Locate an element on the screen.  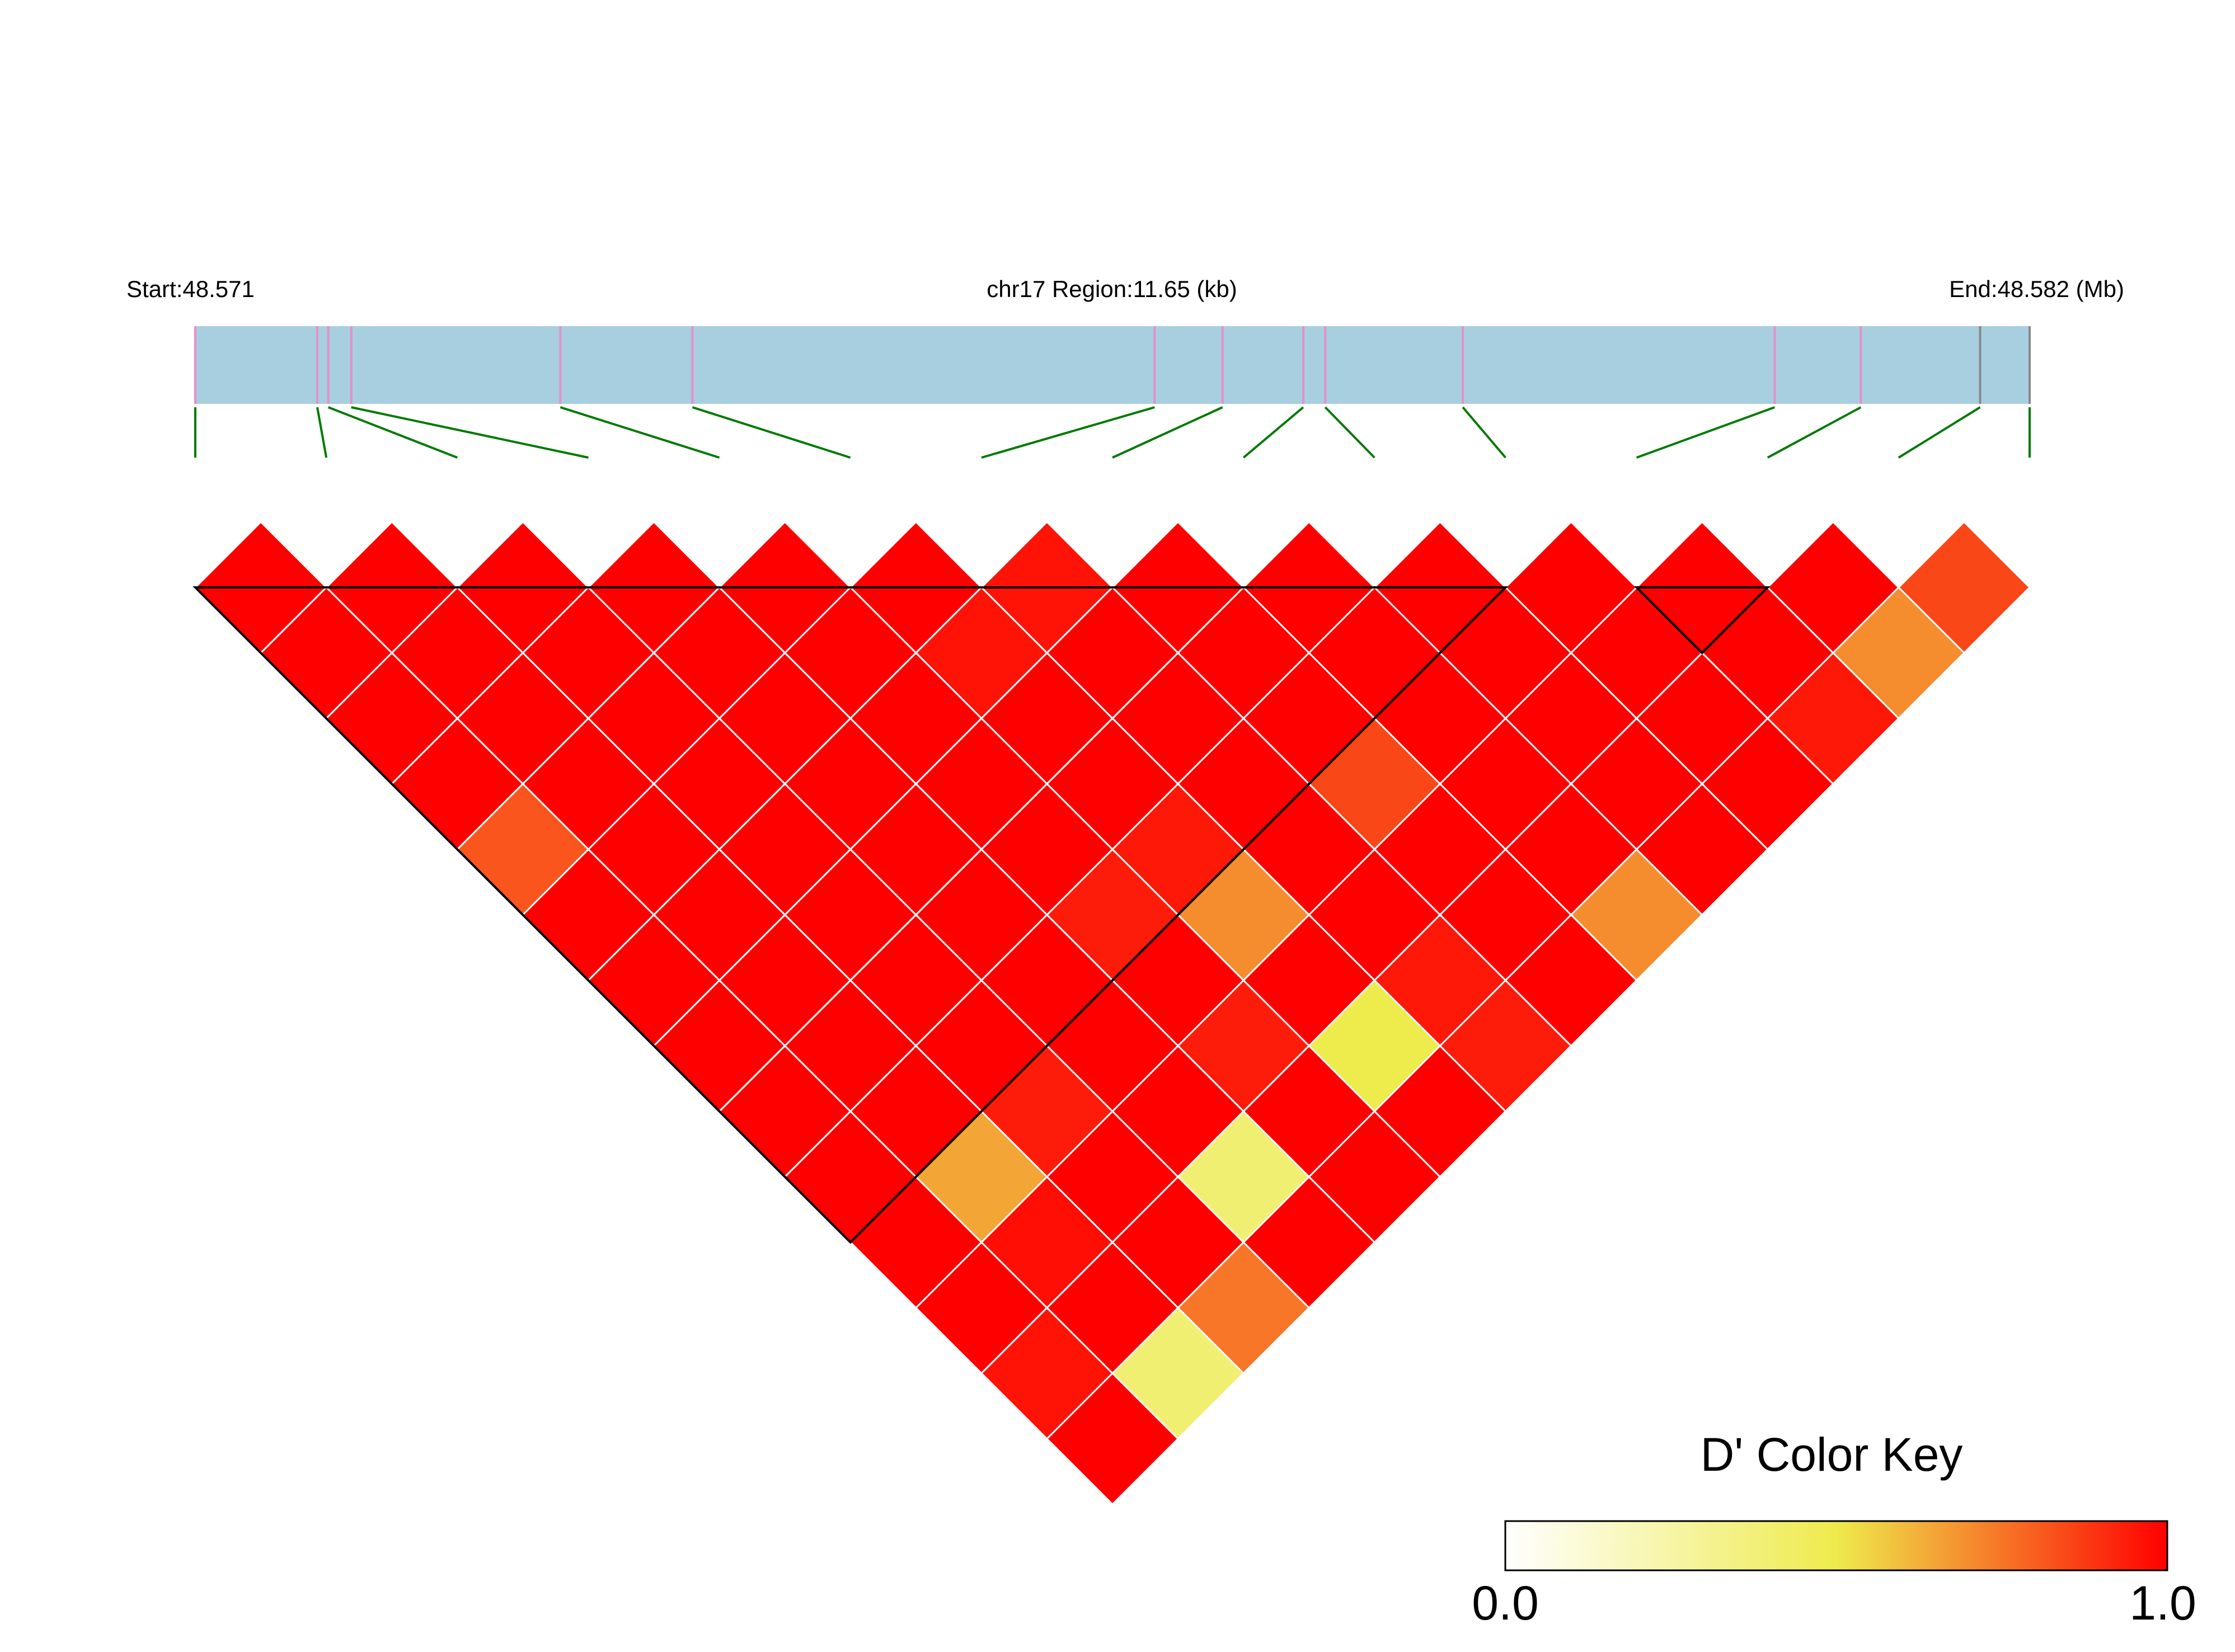
color-key-bar is located at coordinates (1836, 1546).